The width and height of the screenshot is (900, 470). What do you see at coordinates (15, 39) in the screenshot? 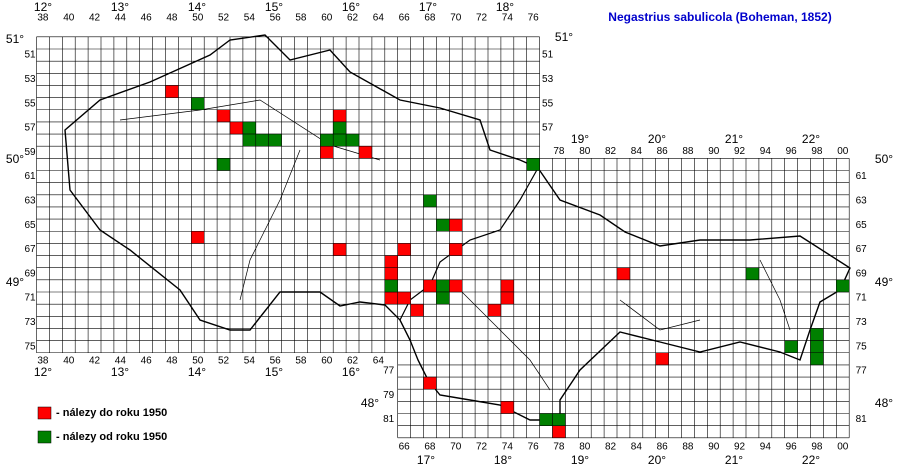
I see `degree-label: 51°` at bounding box center [15, 39].